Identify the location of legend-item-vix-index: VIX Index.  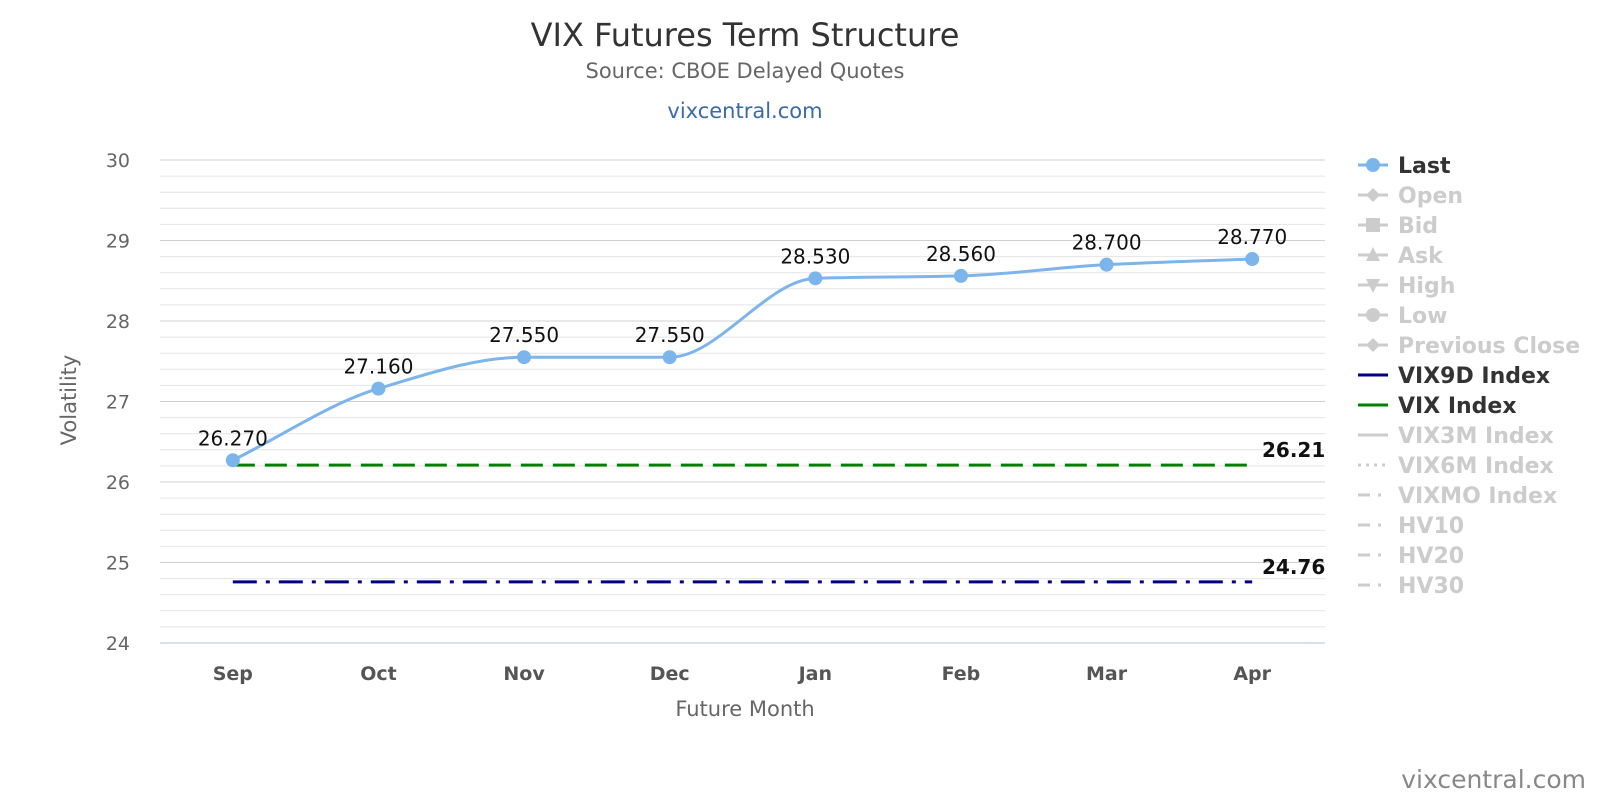
(1437, 406).